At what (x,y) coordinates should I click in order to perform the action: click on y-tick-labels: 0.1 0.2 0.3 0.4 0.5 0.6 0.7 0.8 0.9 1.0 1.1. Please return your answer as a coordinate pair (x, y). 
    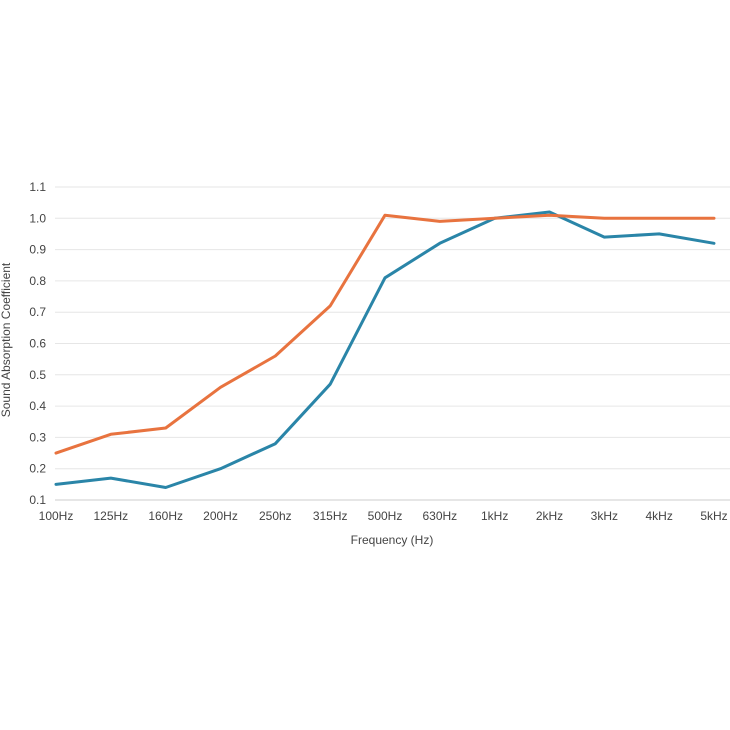
    Looking at the image, I should click on (37, 343).